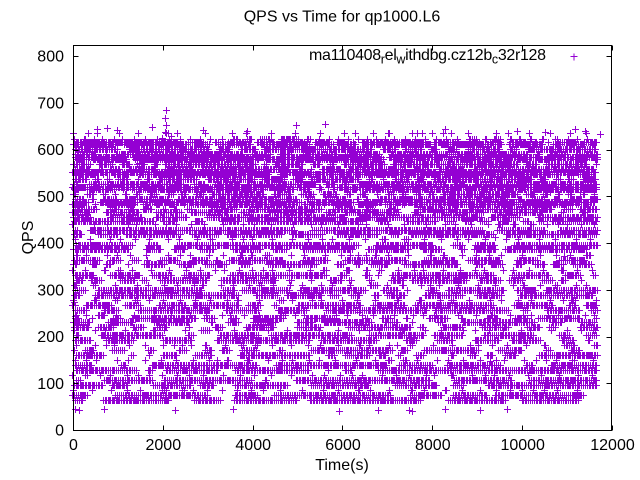 This screenshot has width=640, height=480. Describe the element at coordinates (50, 384) in the screenshot. I see `svg-text: 100` at that location.